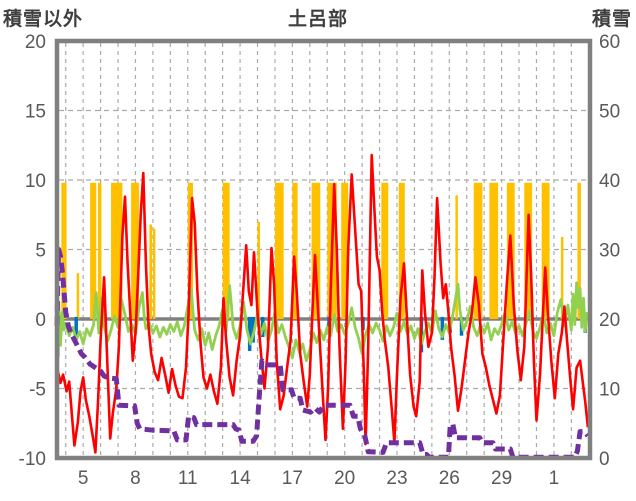 The width and height of the screenshot is (636, 501). I want to click on x-axis-tick: 11, so click(188, 478).